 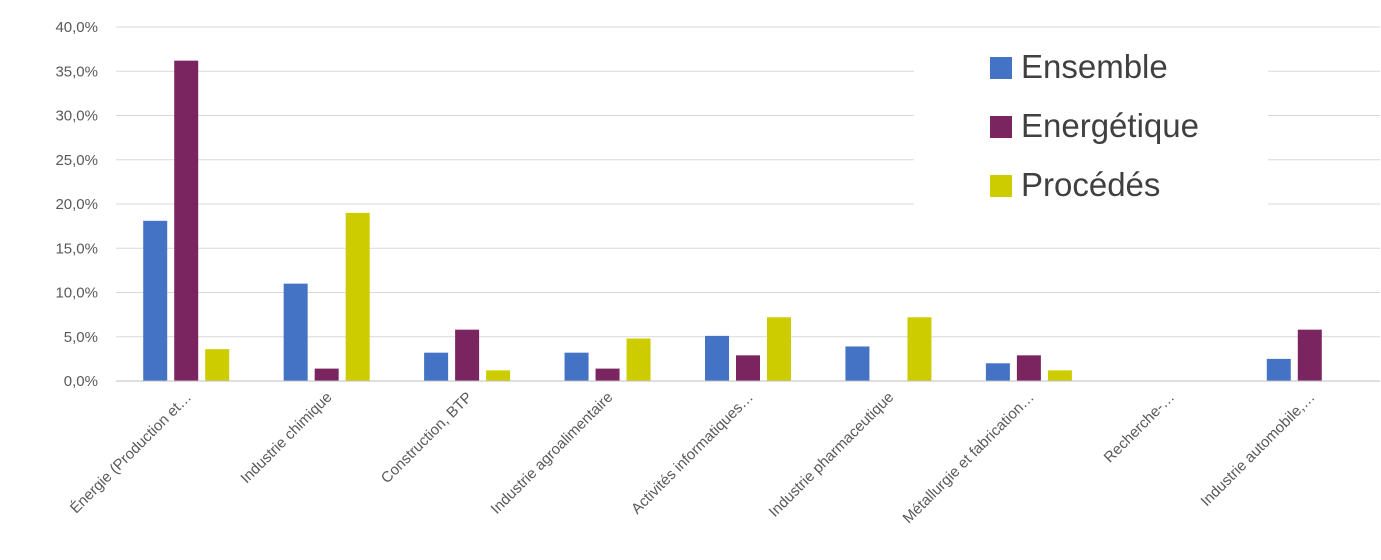 What do you see at coordinates (81, 337) in the screenshot?
I see `y-tick-label: 5,0%` at bounding box center [81, 337].